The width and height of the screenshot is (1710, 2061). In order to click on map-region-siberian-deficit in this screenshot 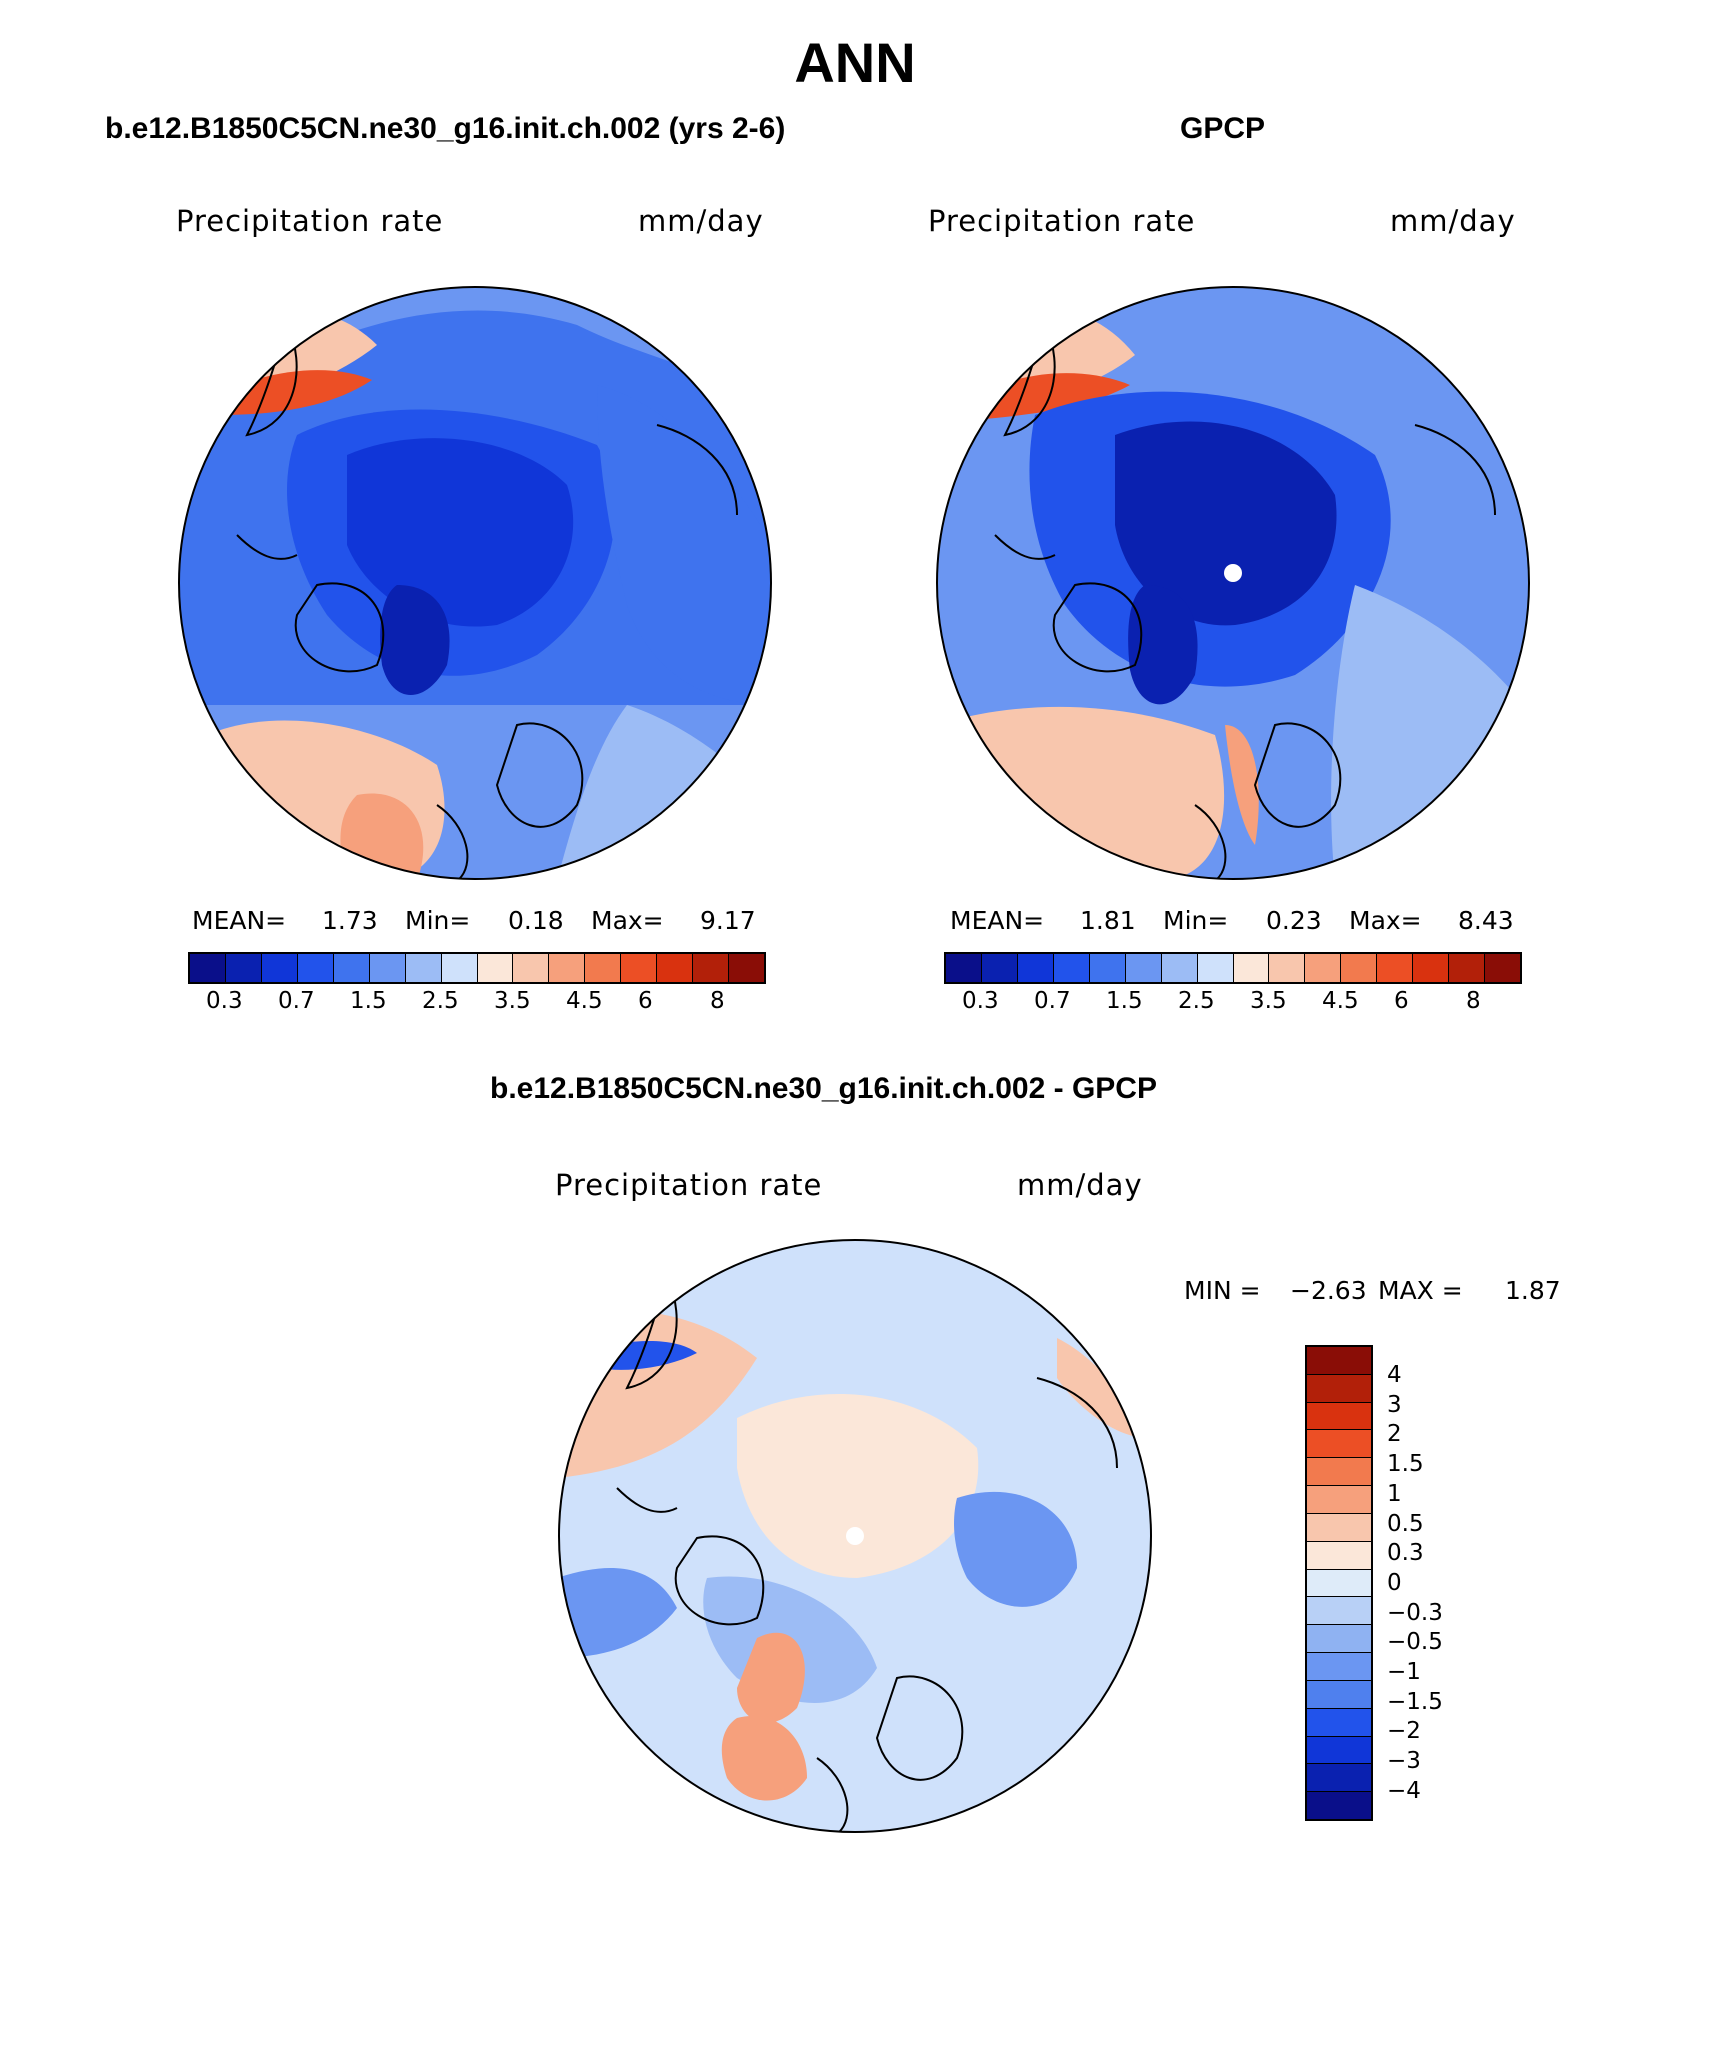, I will do `click(1015, 1549)`.